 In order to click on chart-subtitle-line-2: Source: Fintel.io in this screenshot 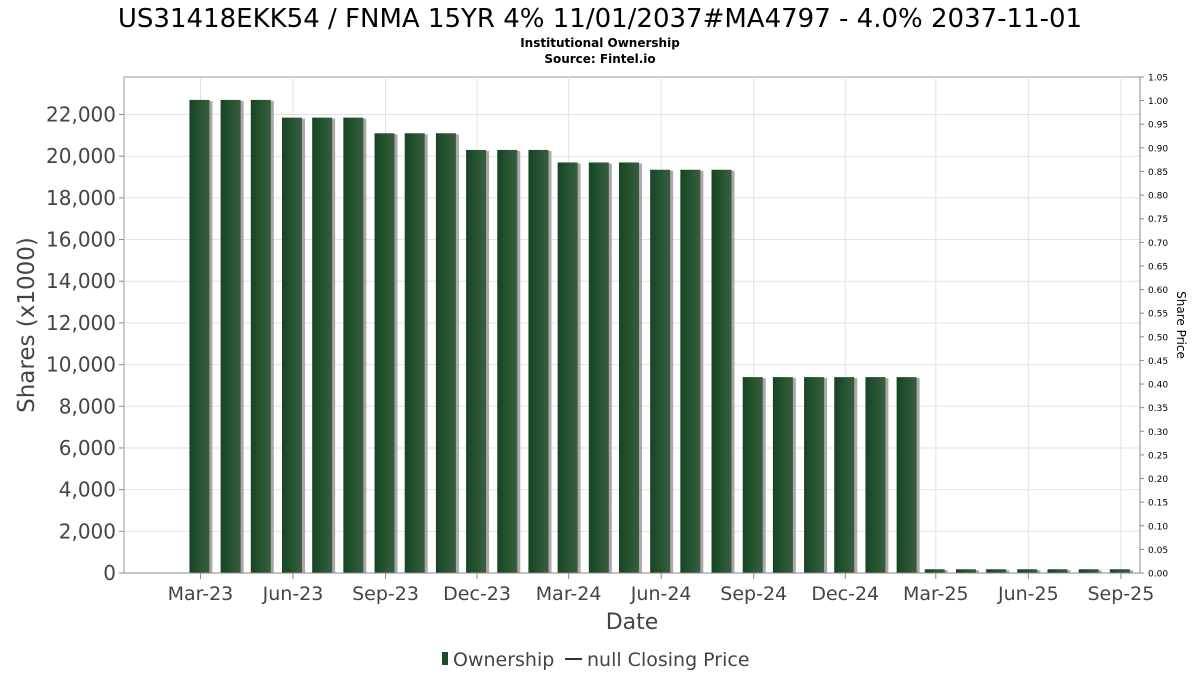, I will do `click(599, 59)`.